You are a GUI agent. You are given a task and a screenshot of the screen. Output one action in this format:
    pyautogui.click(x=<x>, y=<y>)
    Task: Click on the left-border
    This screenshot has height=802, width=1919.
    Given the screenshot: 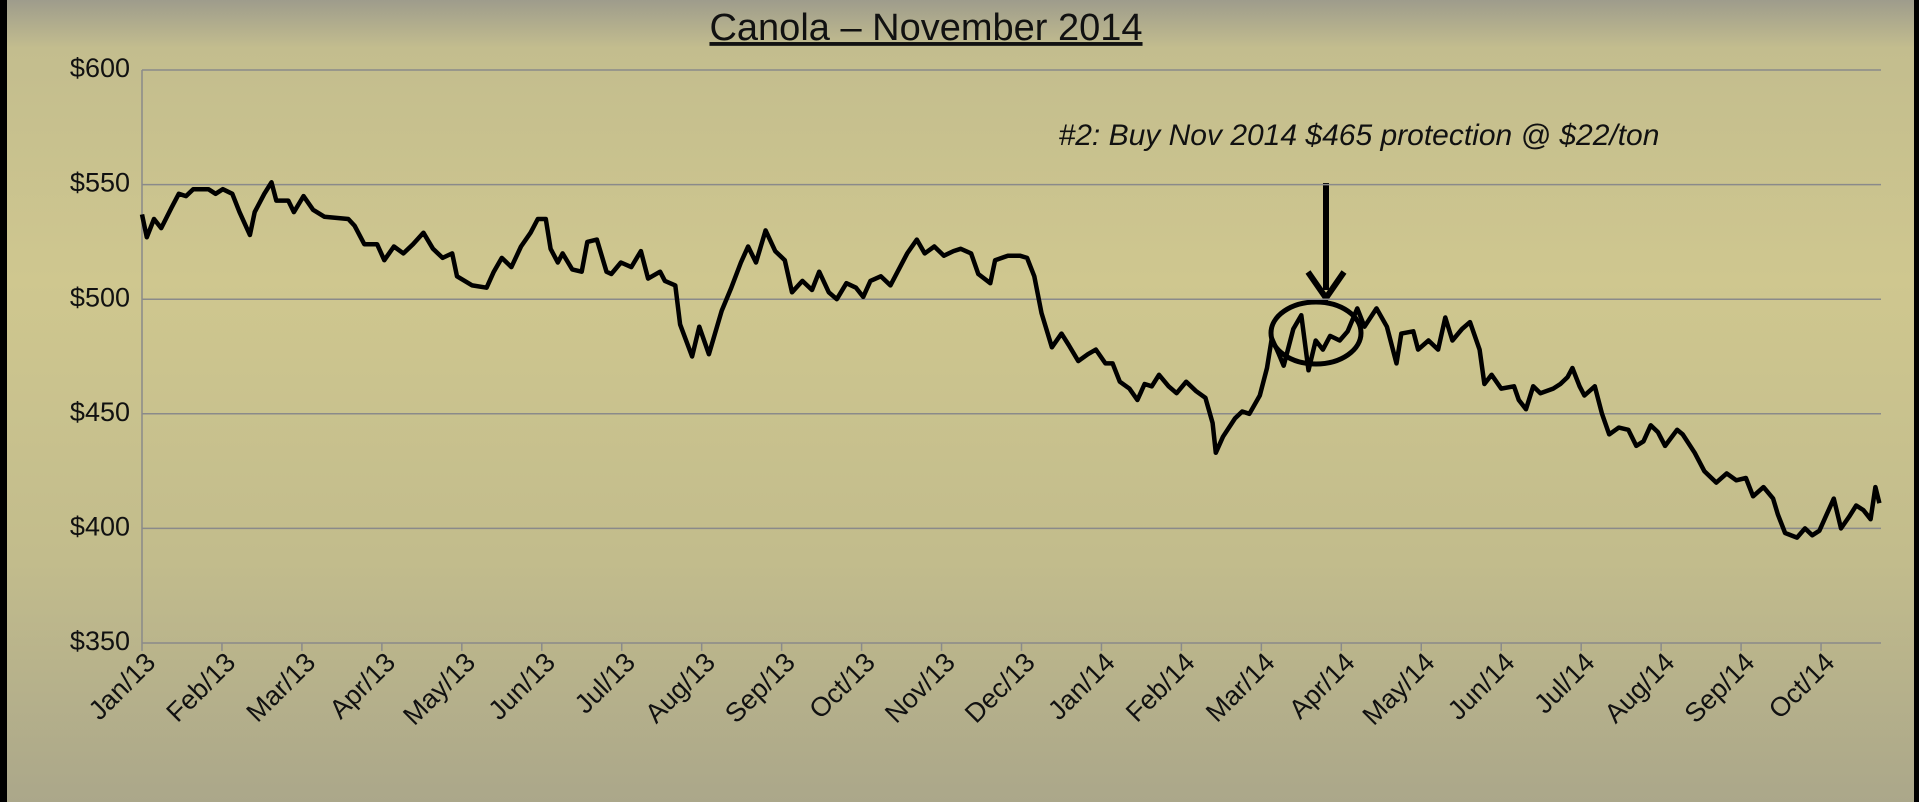 What is the action you would take?
    pyautogui.click(x=3, y=401)
    